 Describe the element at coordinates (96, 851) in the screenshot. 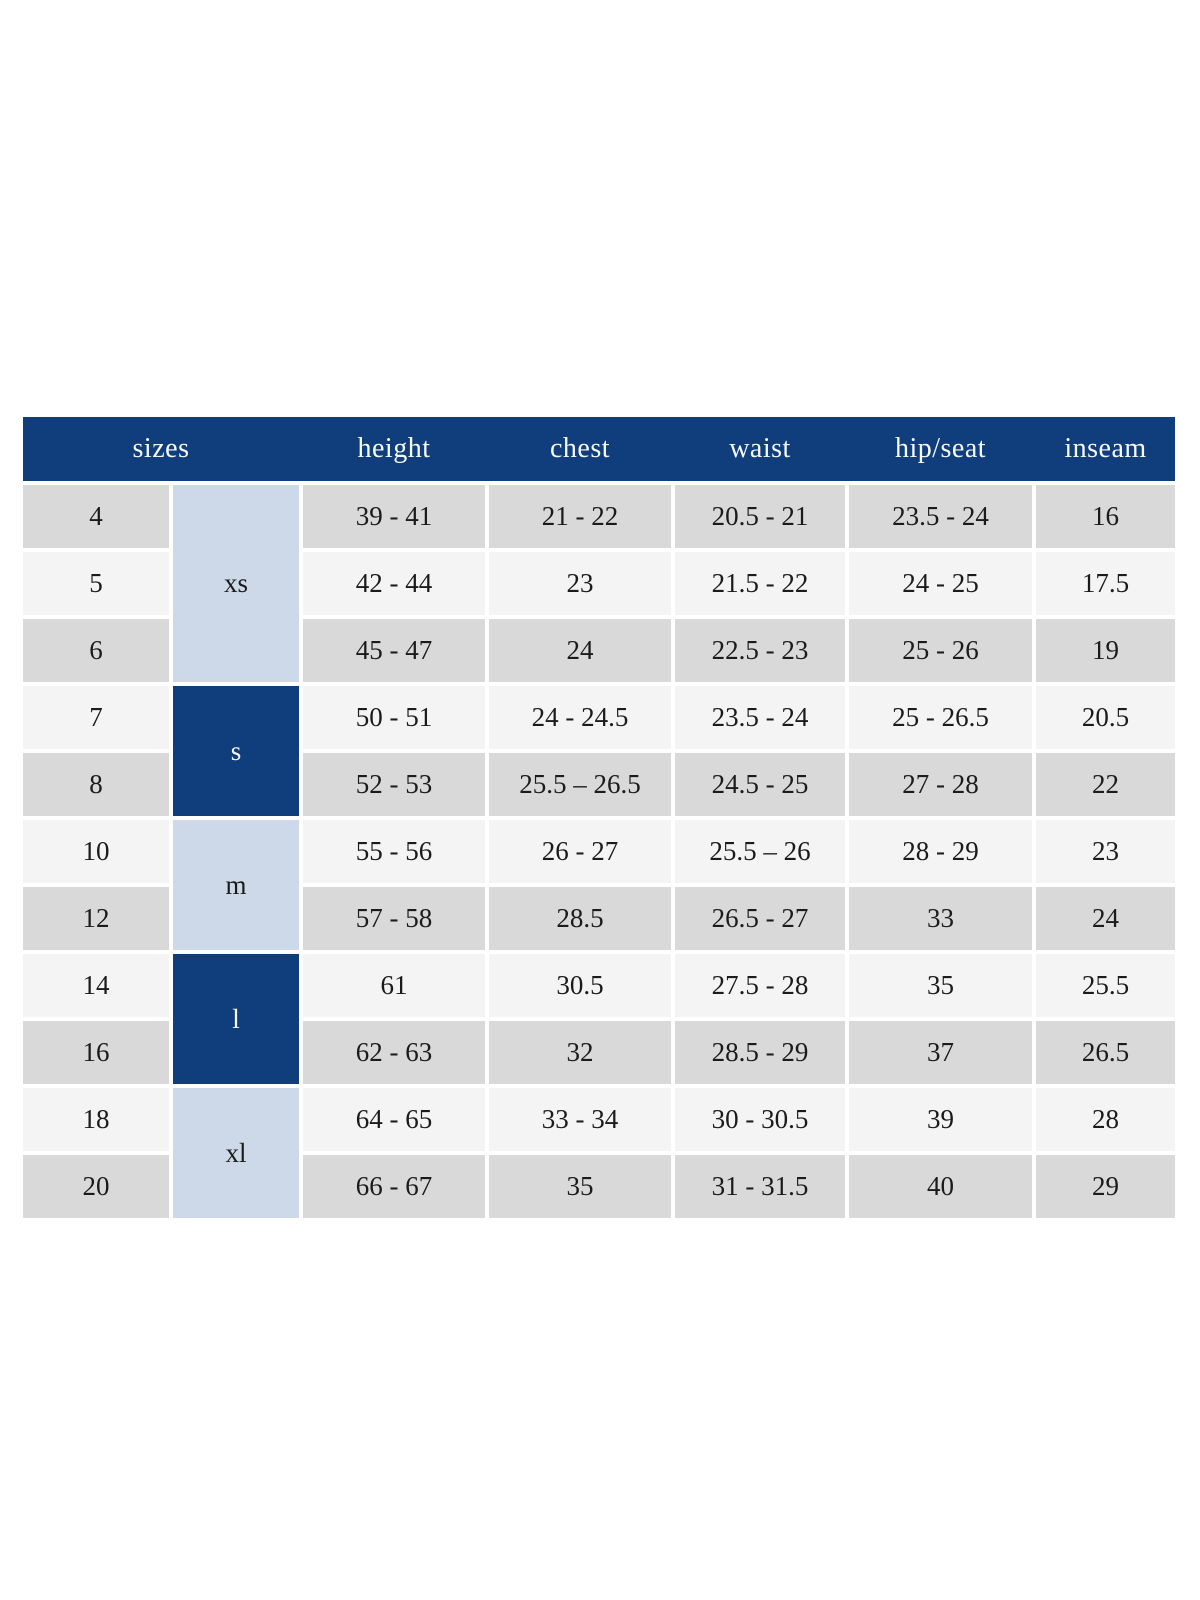

I see `size-cell: 10` at that location.